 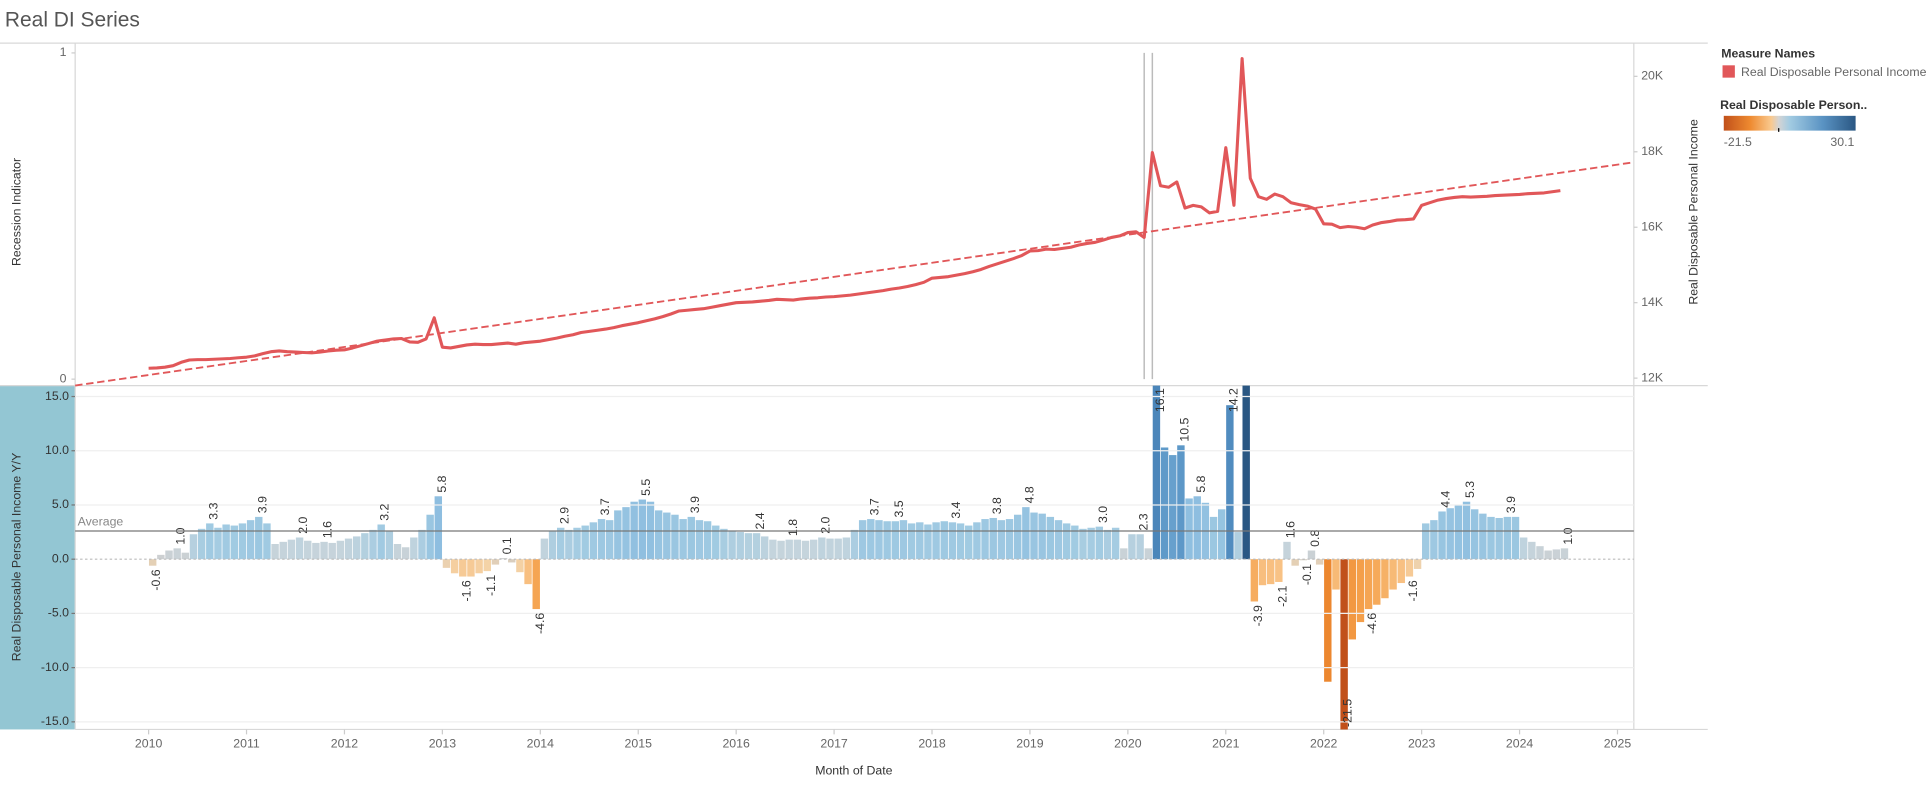 I want to click on x-tick-label: 2012, so click(x=345, y=743).